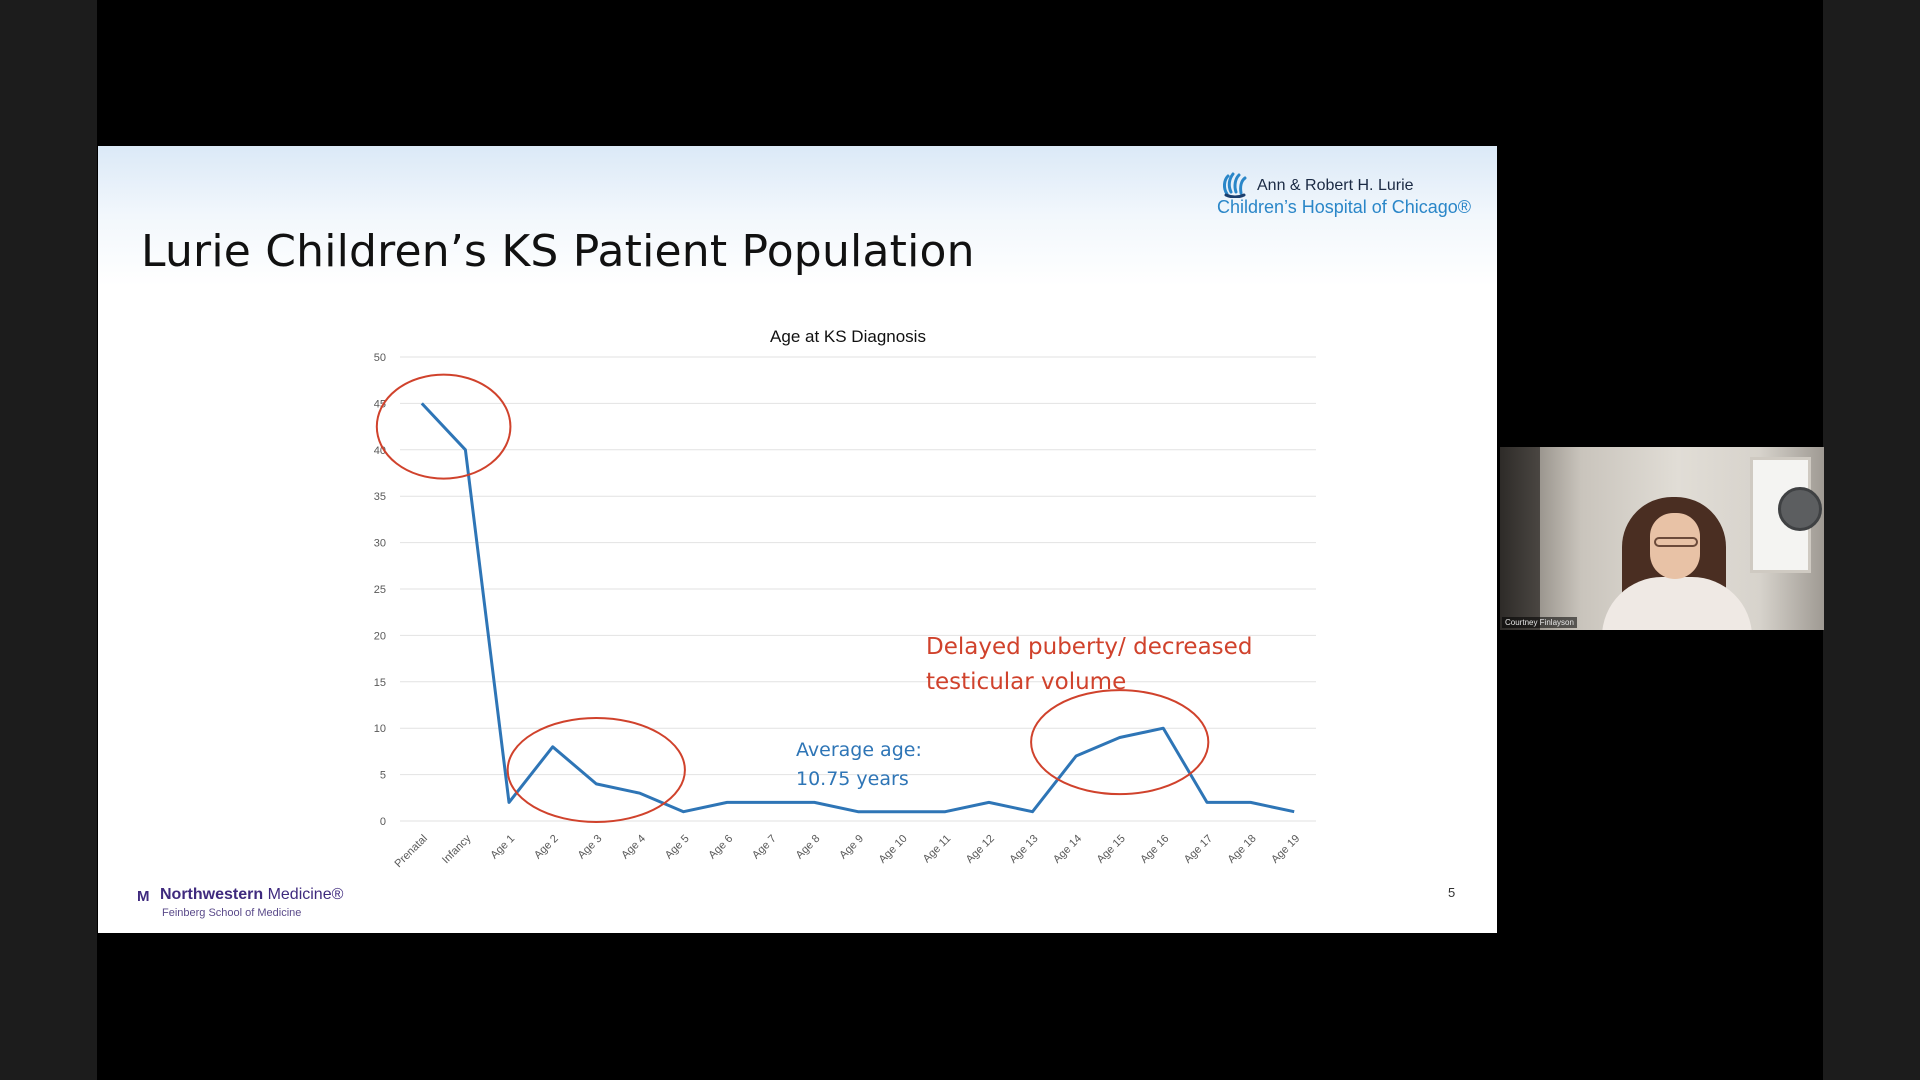 Image resolution: width=1920 pixels, height=1080 pixels. I want to click on x-tick-label: Age 6, so click(720, 847).